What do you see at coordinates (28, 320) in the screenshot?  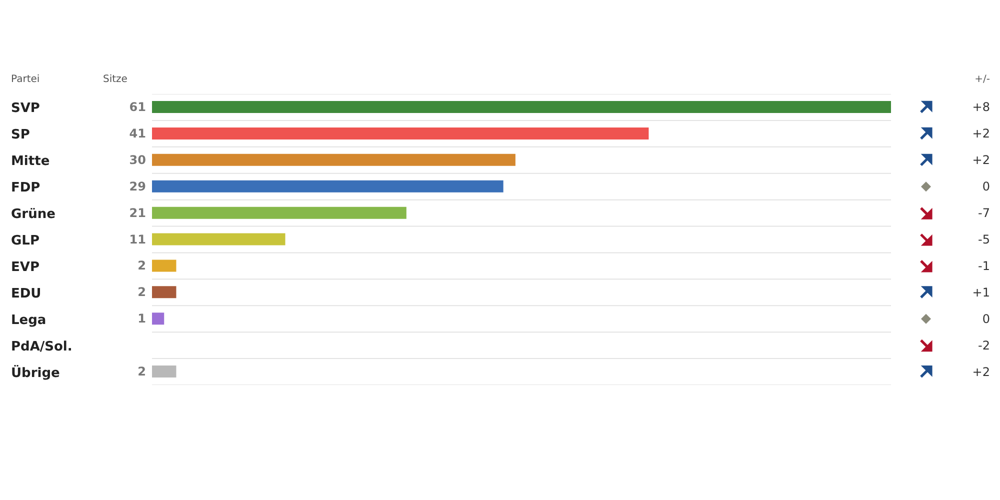 I see `y-tick-label: Lega` at bounding box center [28, 320].